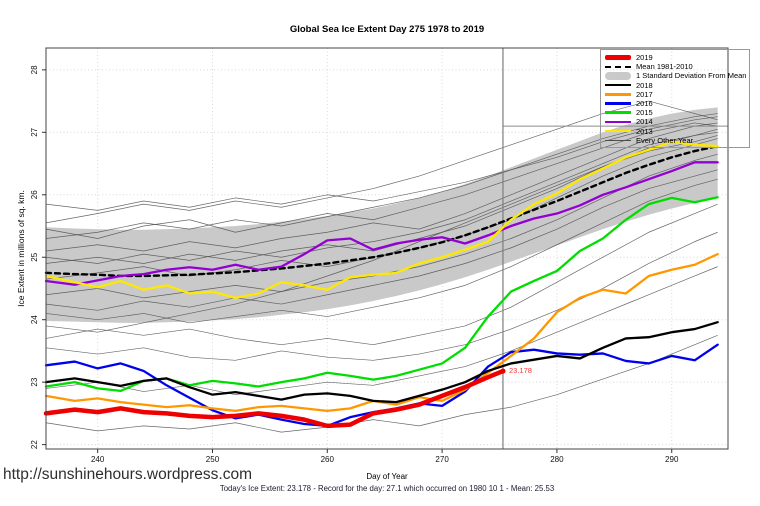 The width and height of the screenshot is (760, 506). What do you see at coordinates (442, 459) in the screenshot?
I see `x-tick-label: 270` at bounding box center [442, 459].